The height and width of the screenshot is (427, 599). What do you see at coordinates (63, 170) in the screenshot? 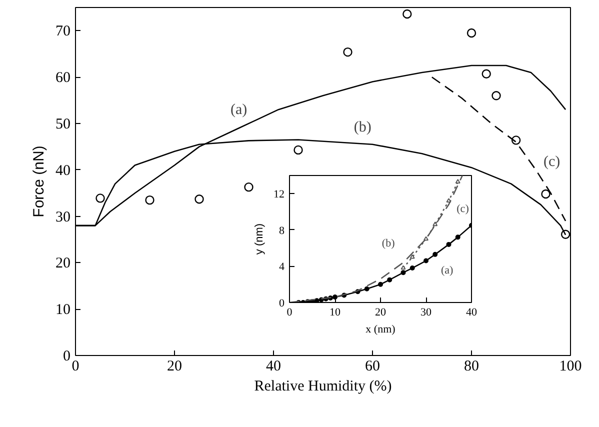
I see `y-tick-label: 40` at bounding box center [63, 170].